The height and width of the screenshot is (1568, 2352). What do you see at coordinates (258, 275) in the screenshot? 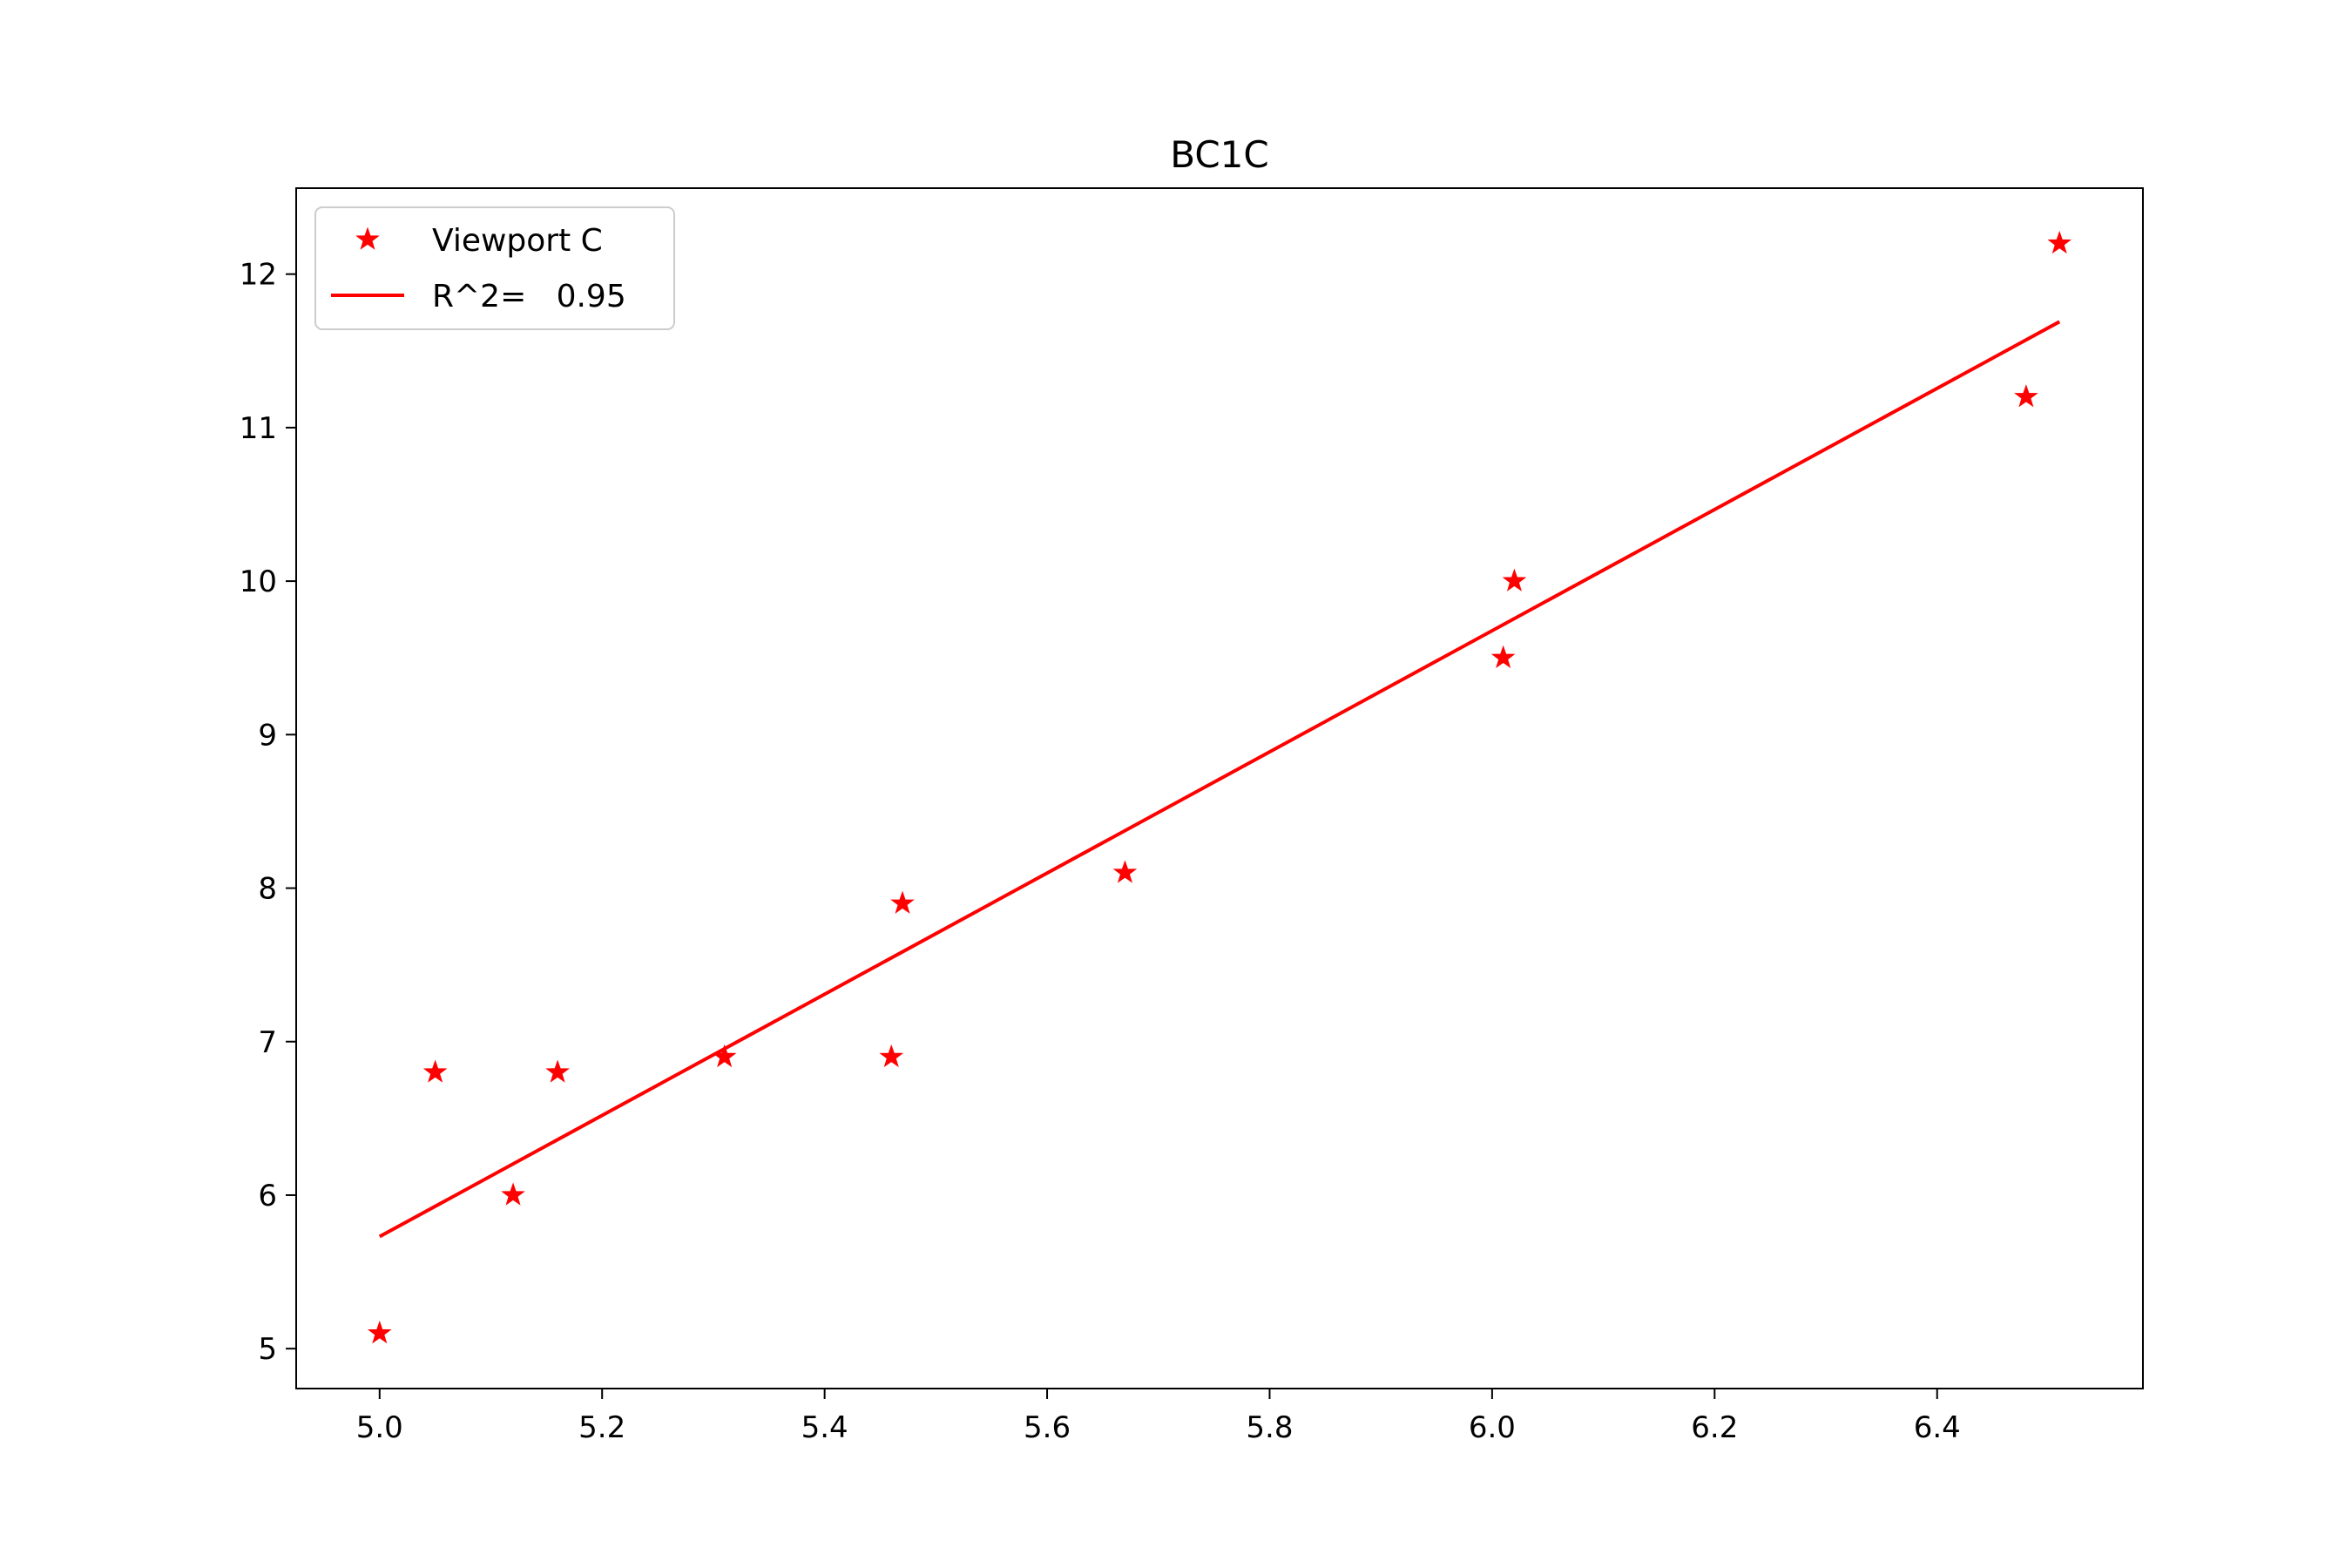
I see `y-tick-label: 12` at bounding box center [258, 275].